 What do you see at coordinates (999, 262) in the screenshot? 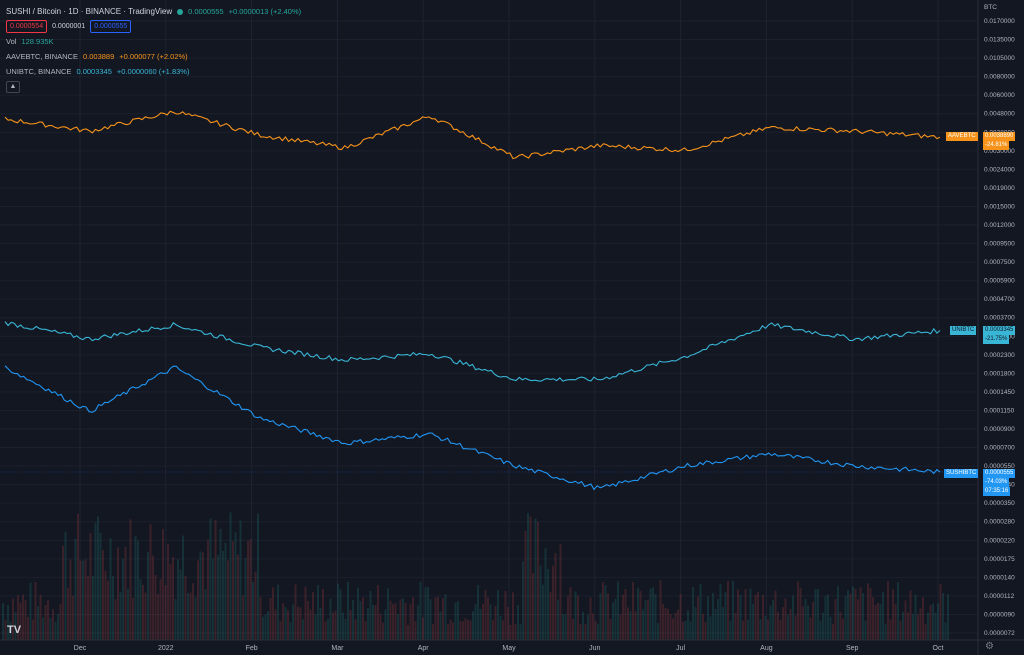
I see `price-tick: 0.0007500` at bounding box center [999, 262].